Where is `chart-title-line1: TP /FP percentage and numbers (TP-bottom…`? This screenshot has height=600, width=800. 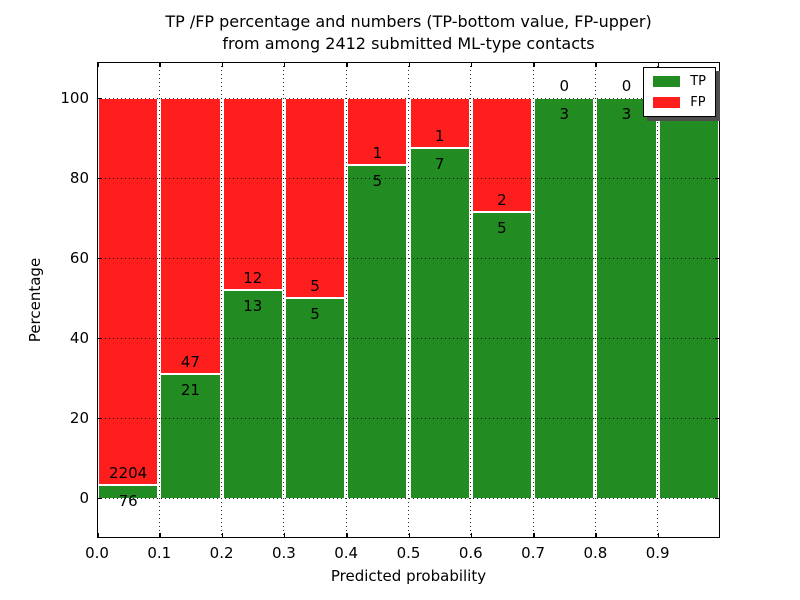
chart-title-line1: TP /FP percentage and numbers (TP-bottom… is located at coordinates (408, 21).